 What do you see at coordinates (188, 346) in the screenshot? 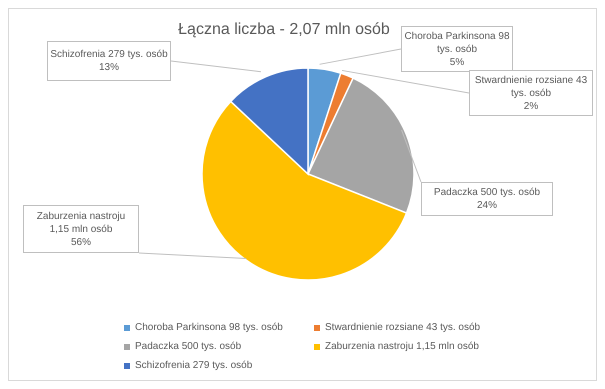
I see `legend-label: Padaczka 500 tys. osób` at bounding box center [188, 346].